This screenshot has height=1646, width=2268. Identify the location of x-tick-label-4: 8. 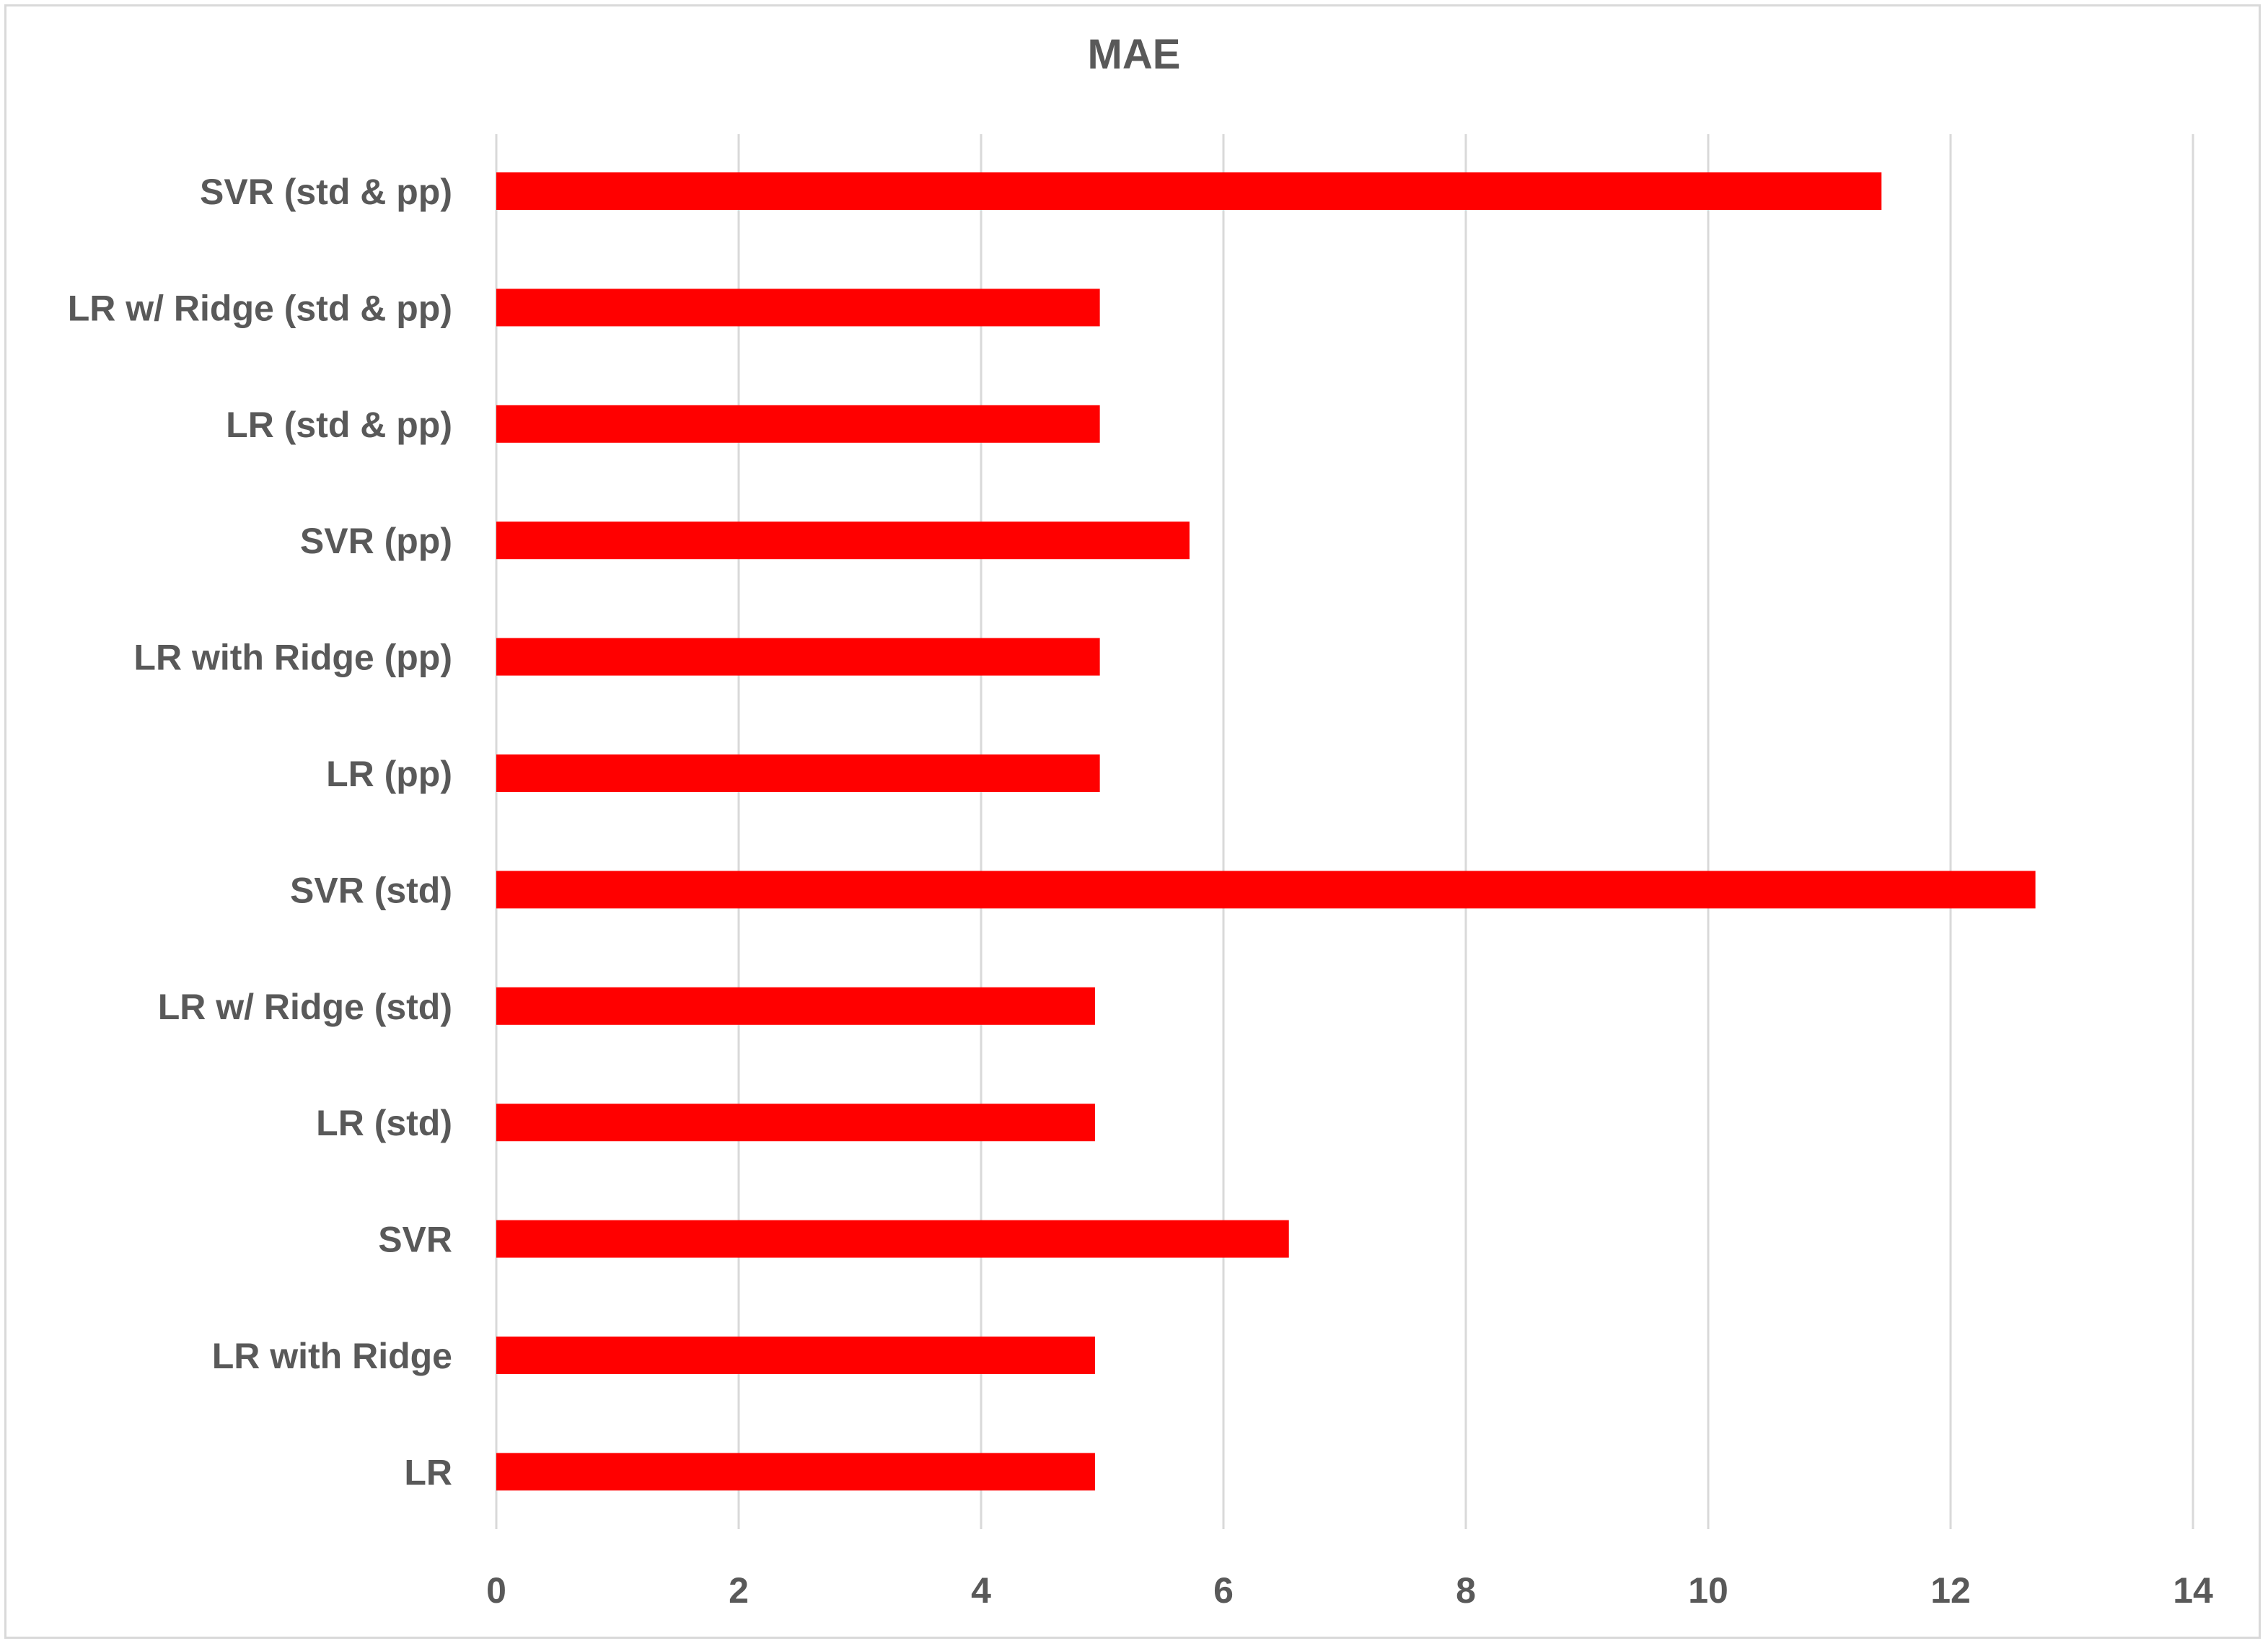
(1466, 1590).